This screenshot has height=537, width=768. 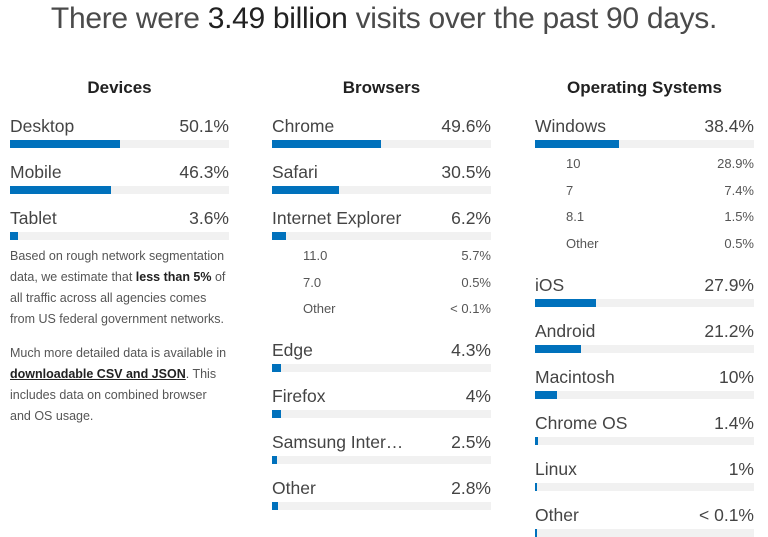 What do you see at coordinates (397, 309) in the screenshot?
I see `sub-item: Other < 0.1%` at bounding box center [397, 309].